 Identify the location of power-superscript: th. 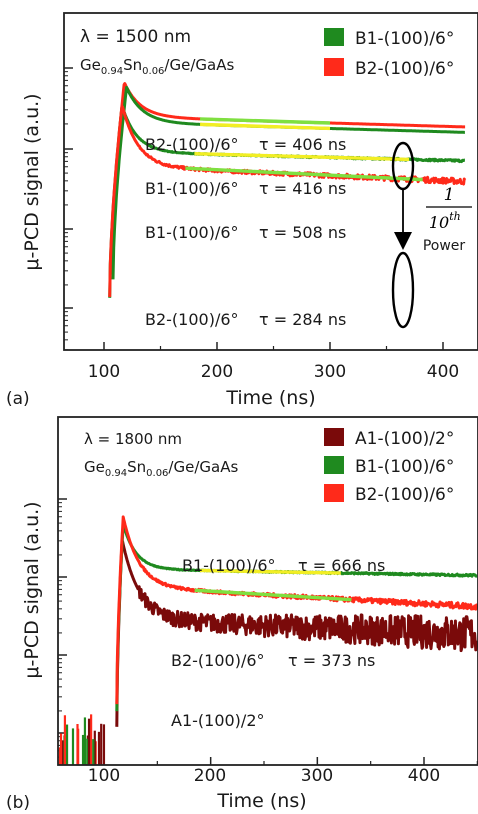
(455, 216).